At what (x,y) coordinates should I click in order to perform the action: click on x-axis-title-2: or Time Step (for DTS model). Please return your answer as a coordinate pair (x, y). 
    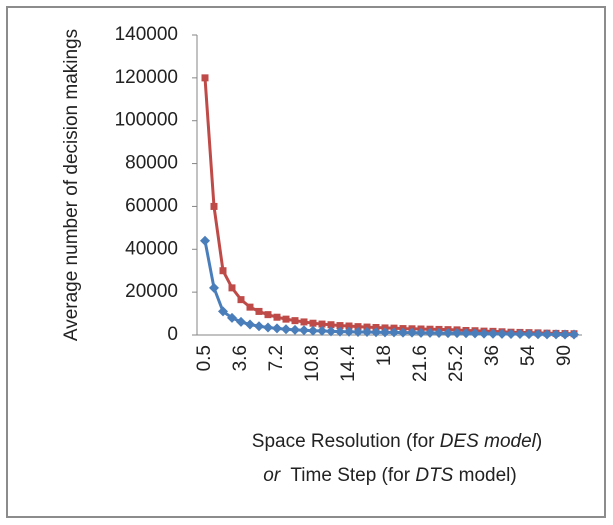
    Looking at the image, I should click on (389, 475).